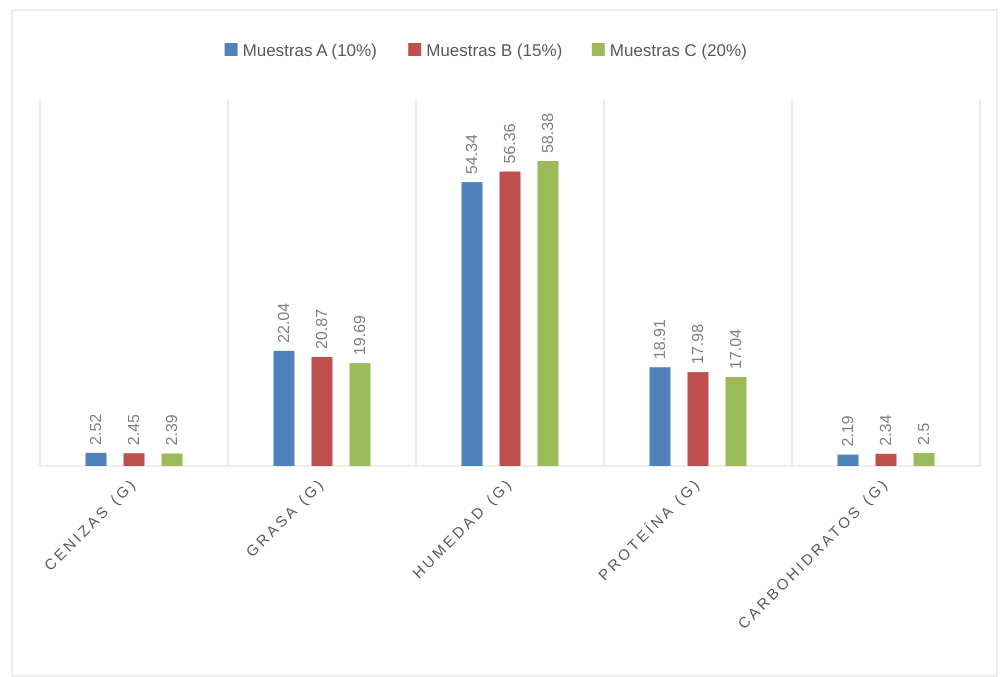  I want to click on legend-label: Muestras A (10%), so click(309, 50).